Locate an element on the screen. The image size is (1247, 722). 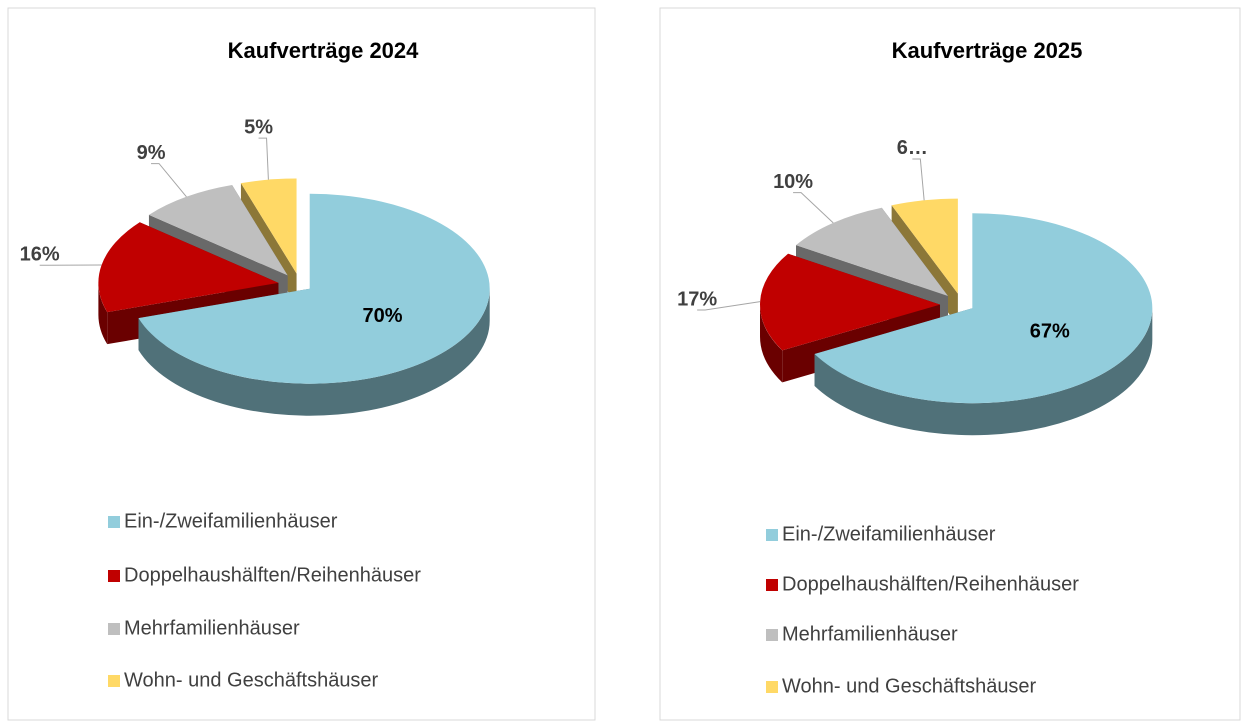
chart-title: Kaufverträge 2025 is located at coordinates (987, 50).